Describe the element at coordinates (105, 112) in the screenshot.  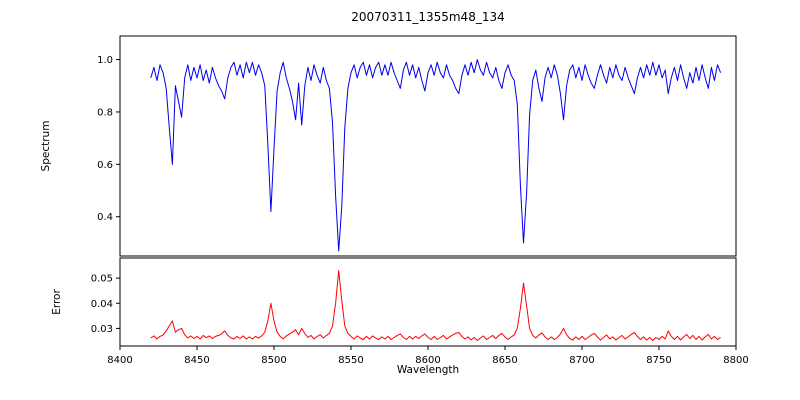
I see `spectrum-y-tick-label: 0.8` at that location.